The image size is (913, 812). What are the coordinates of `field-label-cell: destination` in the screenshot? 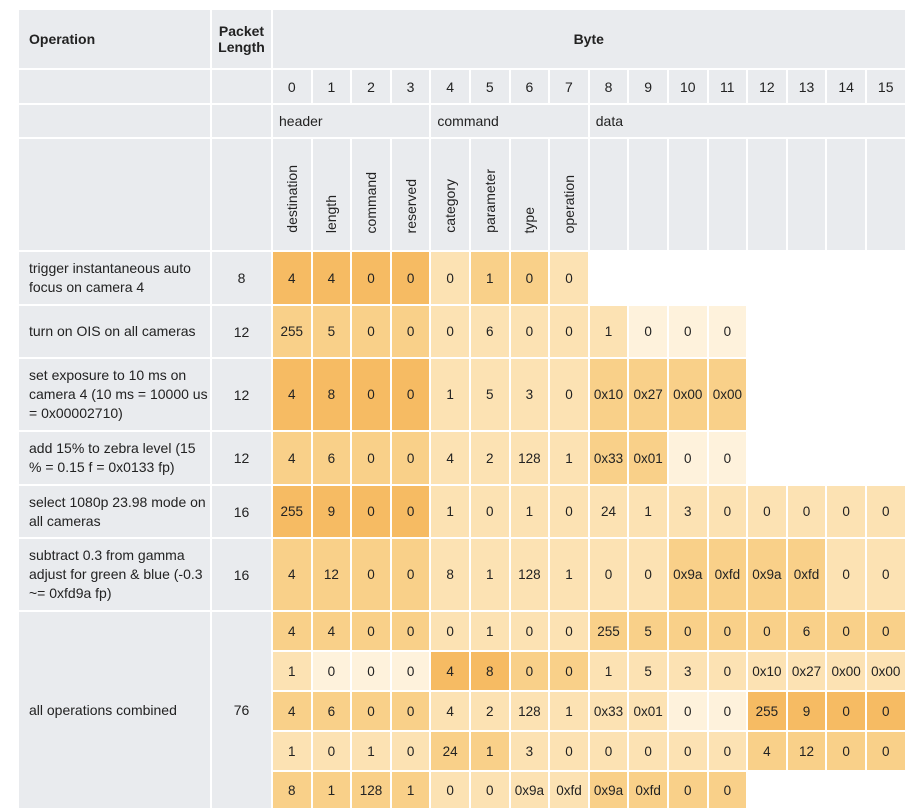 It's located at (292, 194).